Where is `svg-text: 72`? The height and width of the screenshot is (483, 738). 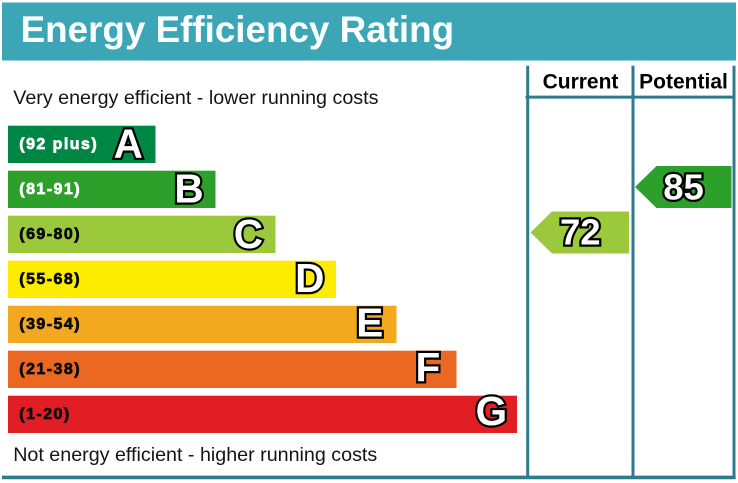 svg-text: 72 is located at coordinates (580, 231).